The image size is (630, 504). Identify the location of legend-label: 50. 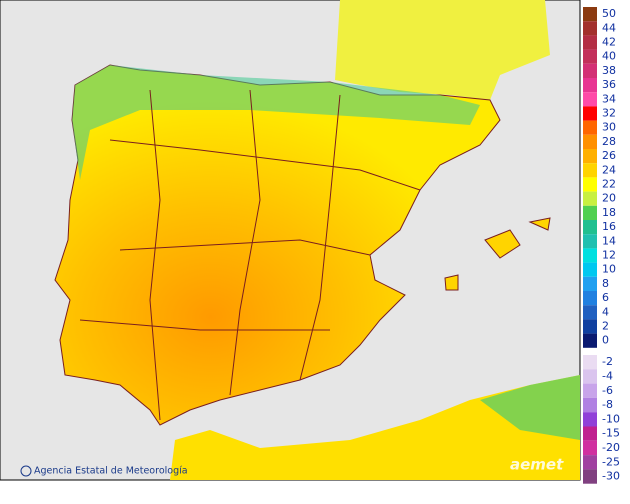
(609, 13).